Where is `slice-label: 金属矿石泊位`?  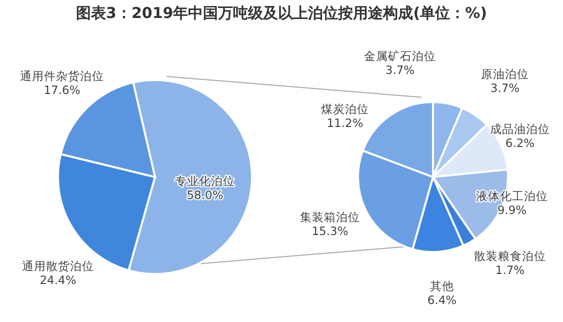 slice-label: 金属矿石泊位 is located at coordinates (400, 56).